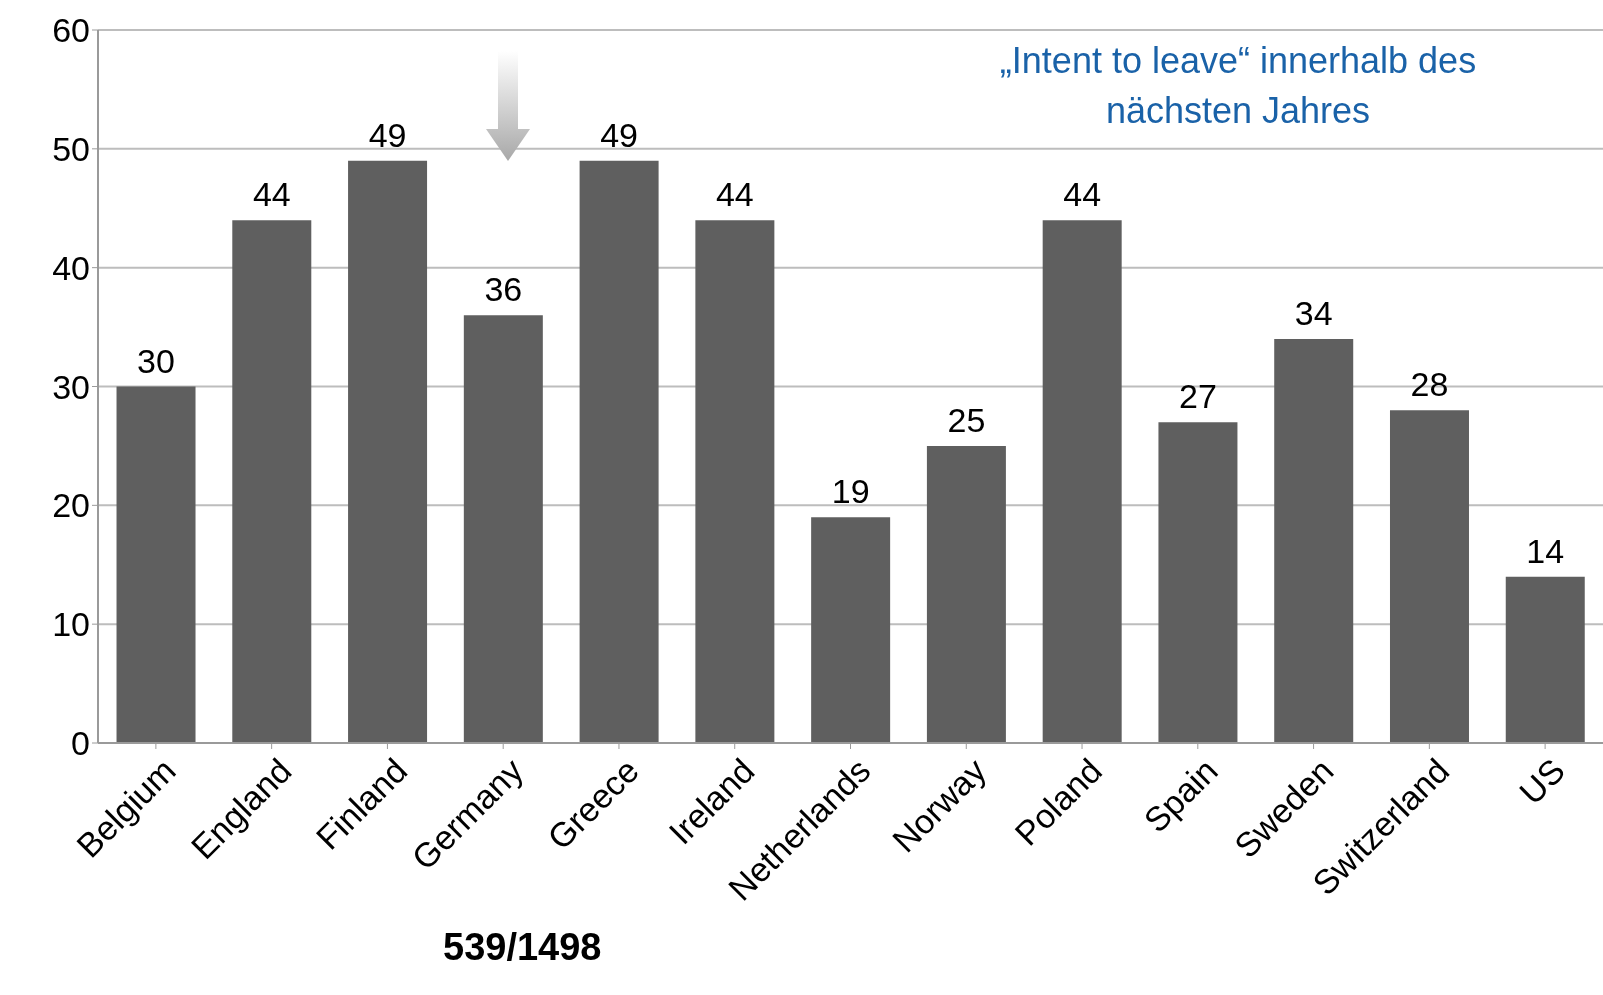  I want to click on x-tick-label: US, so click(1542, 781).